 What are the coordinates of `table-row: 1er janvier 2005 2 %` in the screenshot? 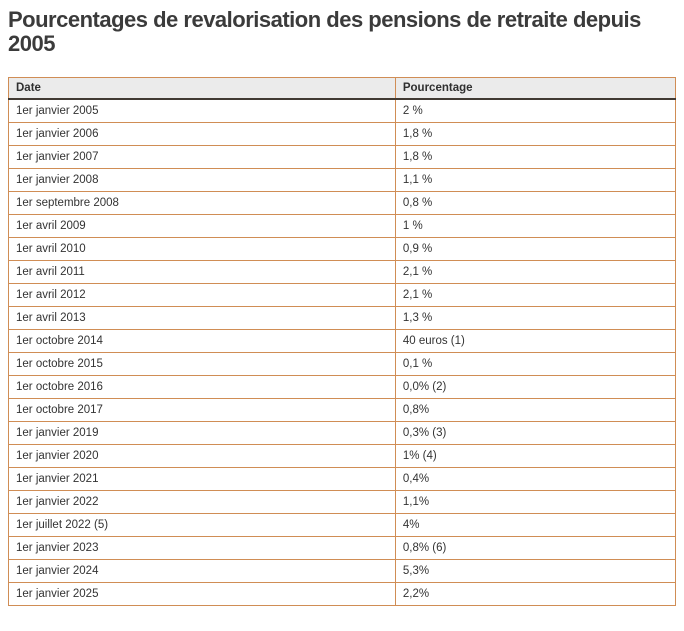 It's located at (342, 111).